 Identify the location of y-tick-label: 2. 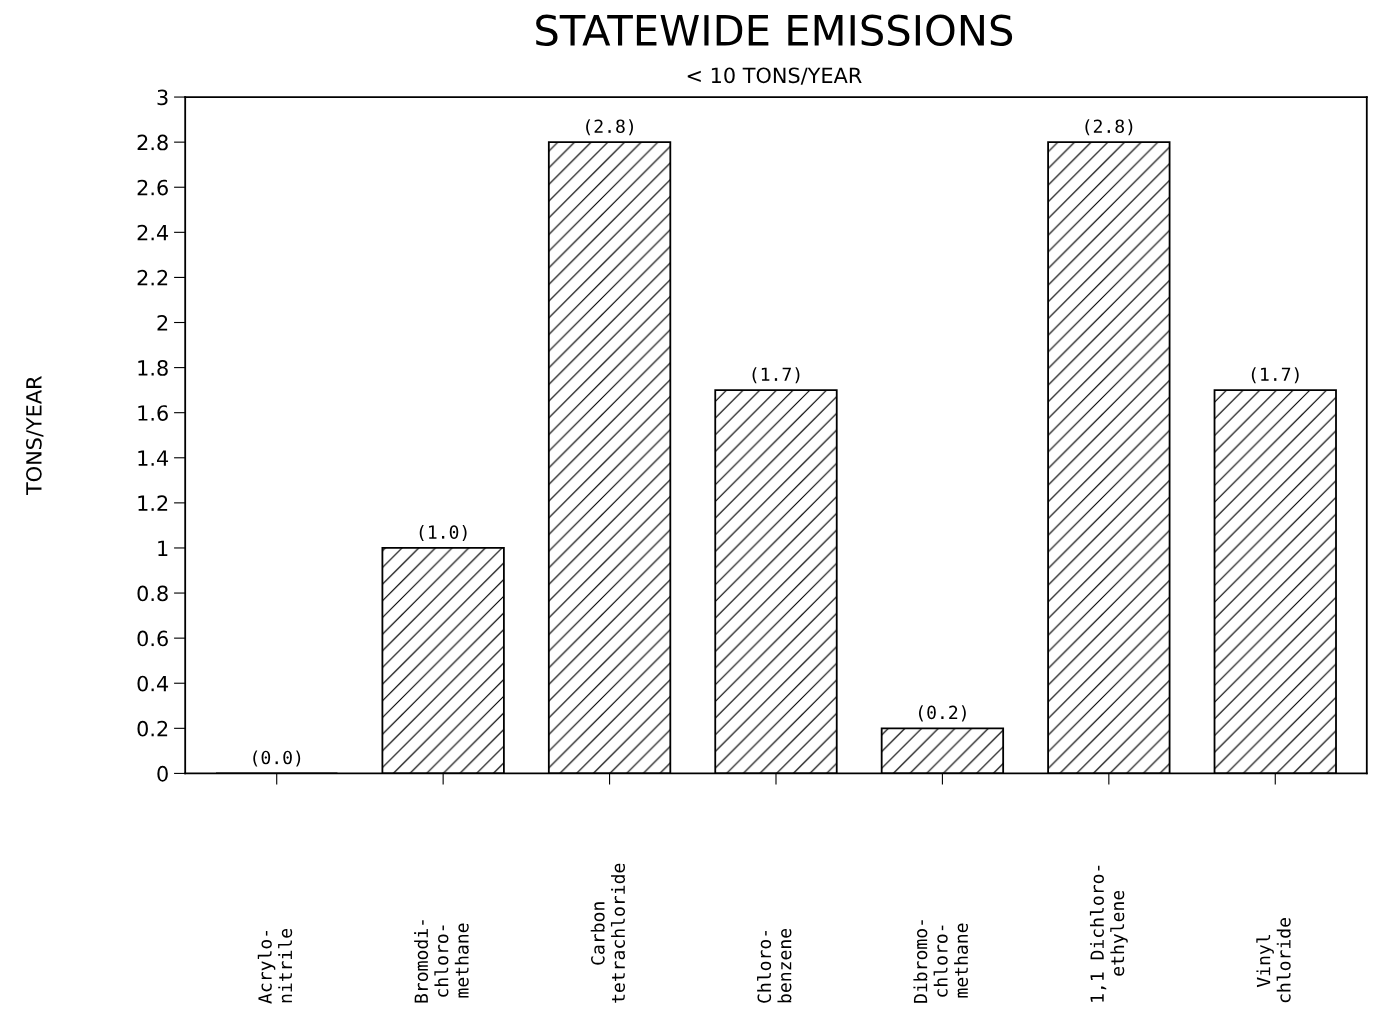
(162, 322).